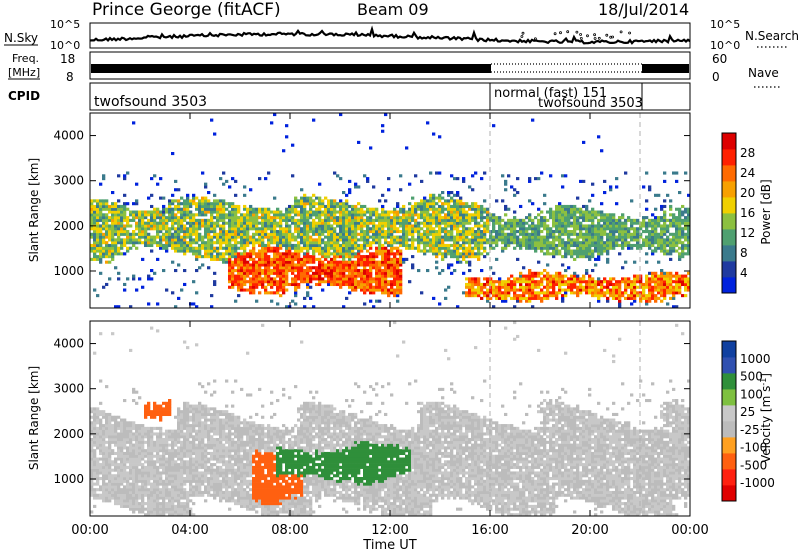  What do you see at coordinates (643, 9) in the screenshot?
I see `date-title: 18/Jul/2014` at bounding box center [643, 9].